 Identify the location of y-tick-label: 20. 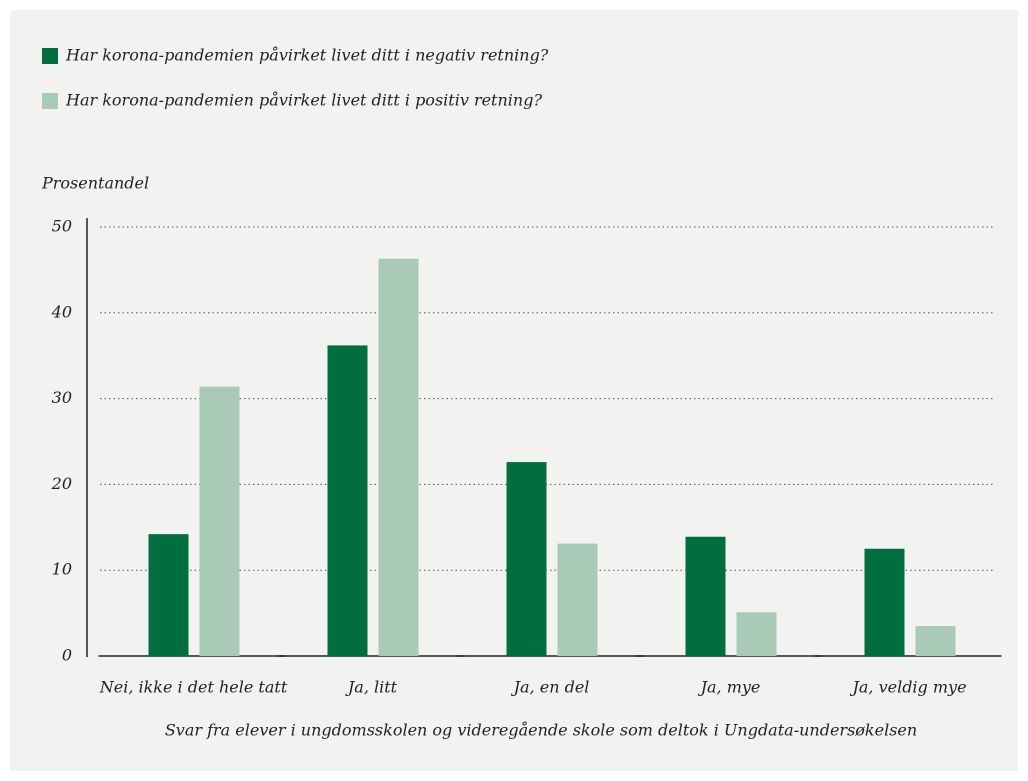
(61, 483).